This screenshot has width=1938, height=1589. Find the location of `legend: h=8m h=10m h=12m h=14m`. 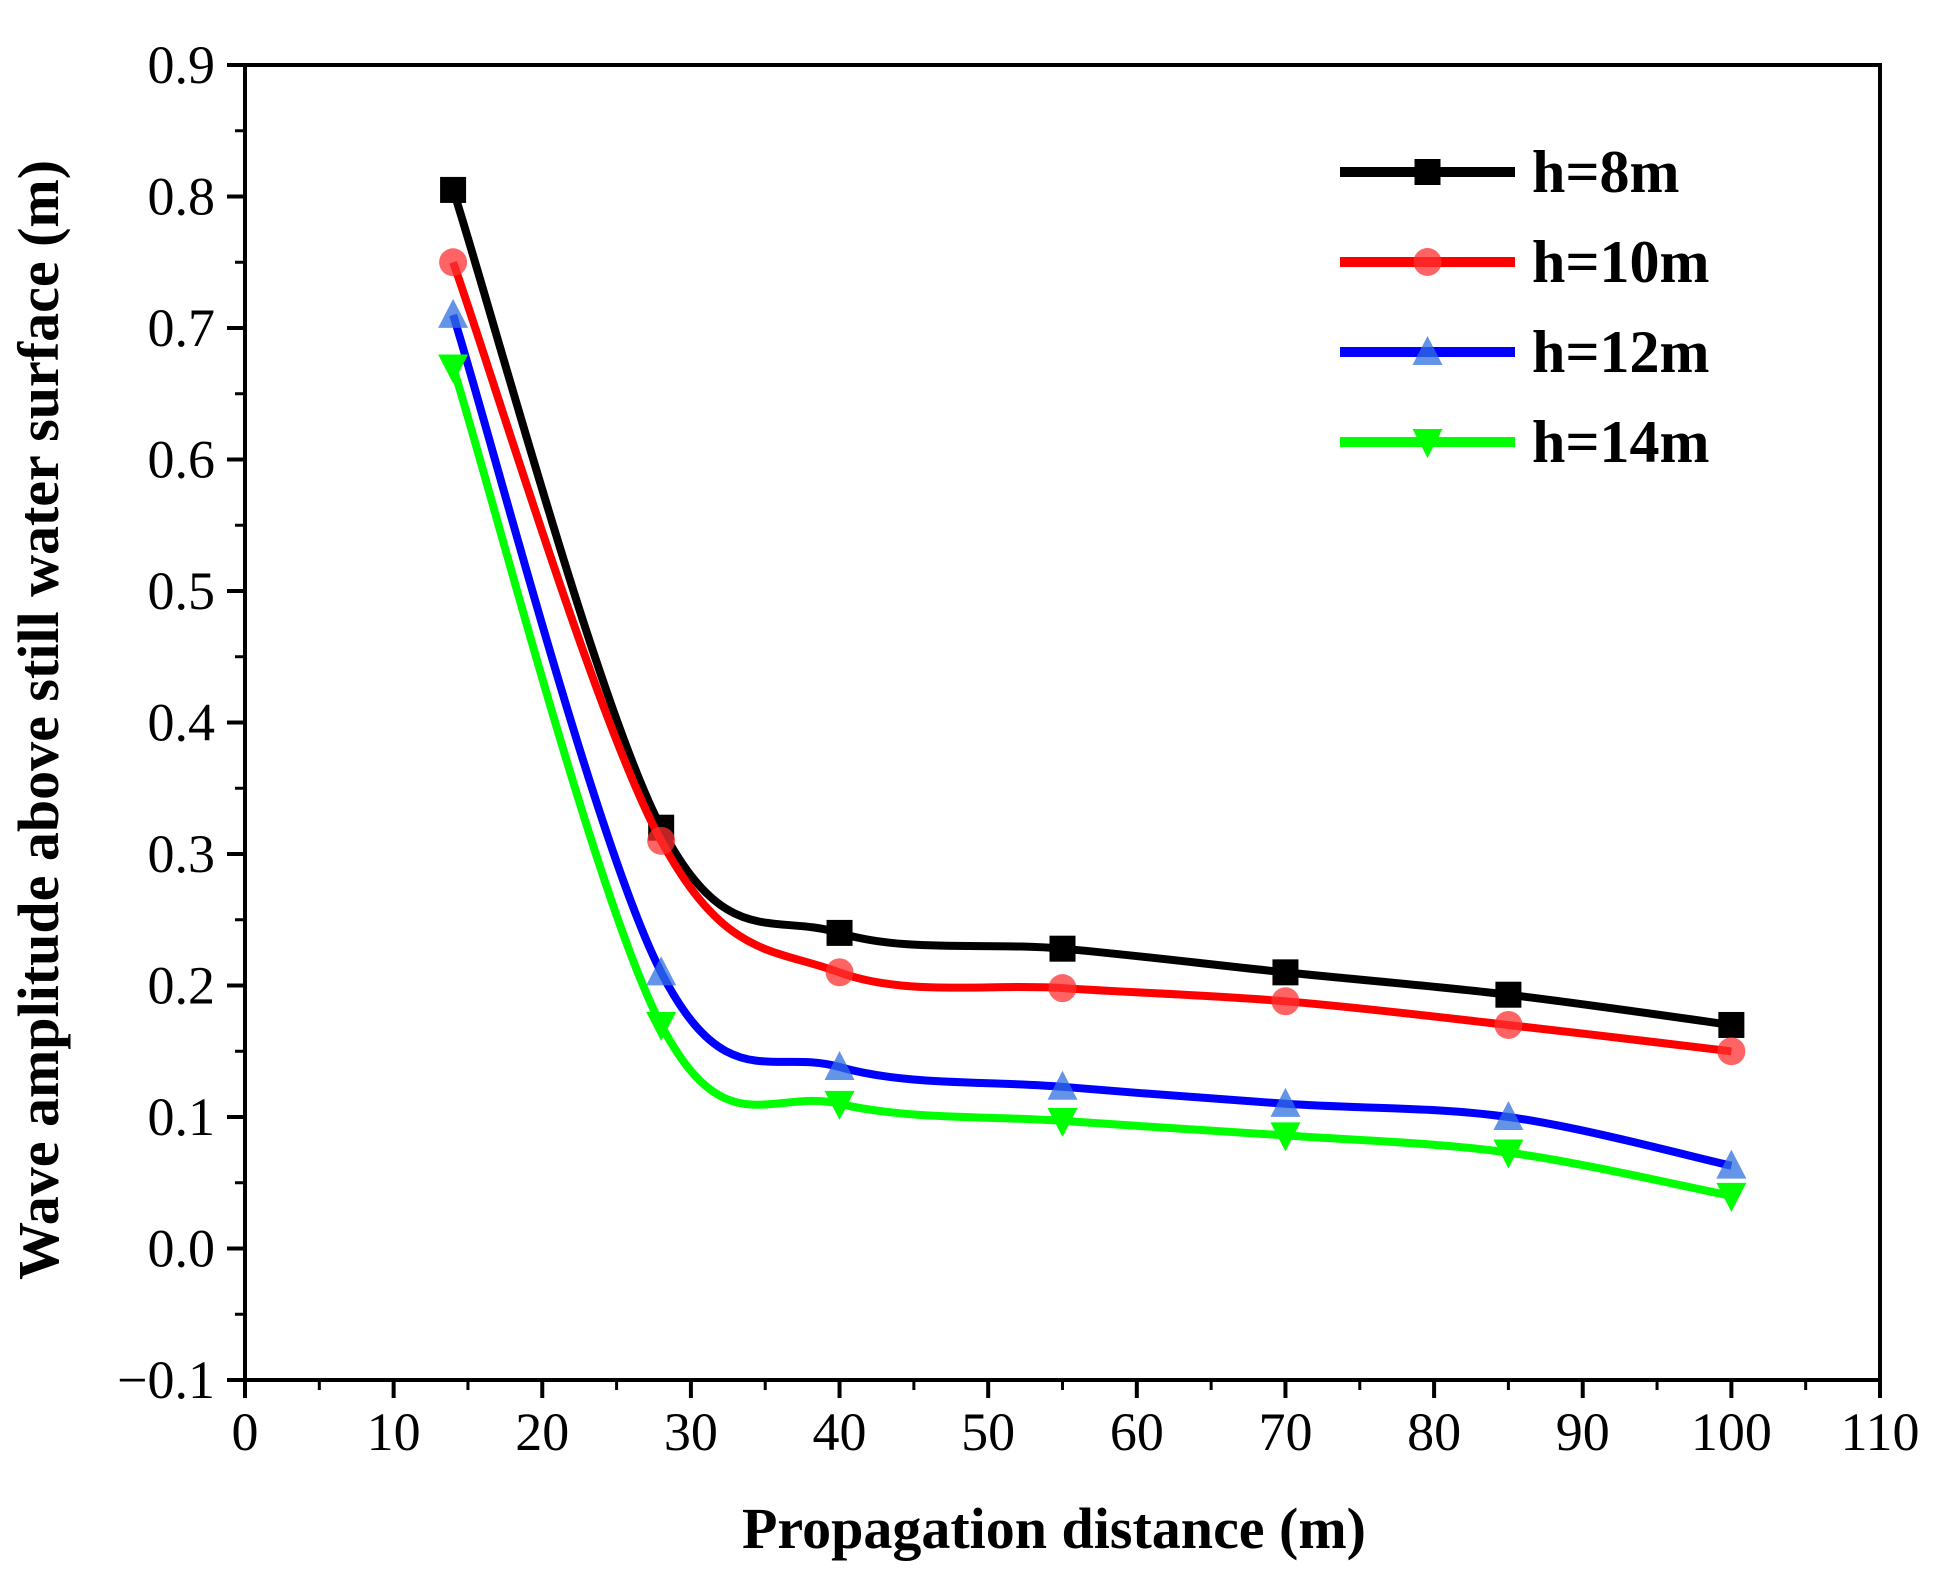

legend: h=8m h=10m h=12m h=14m is located at coordinates (1525, 307).